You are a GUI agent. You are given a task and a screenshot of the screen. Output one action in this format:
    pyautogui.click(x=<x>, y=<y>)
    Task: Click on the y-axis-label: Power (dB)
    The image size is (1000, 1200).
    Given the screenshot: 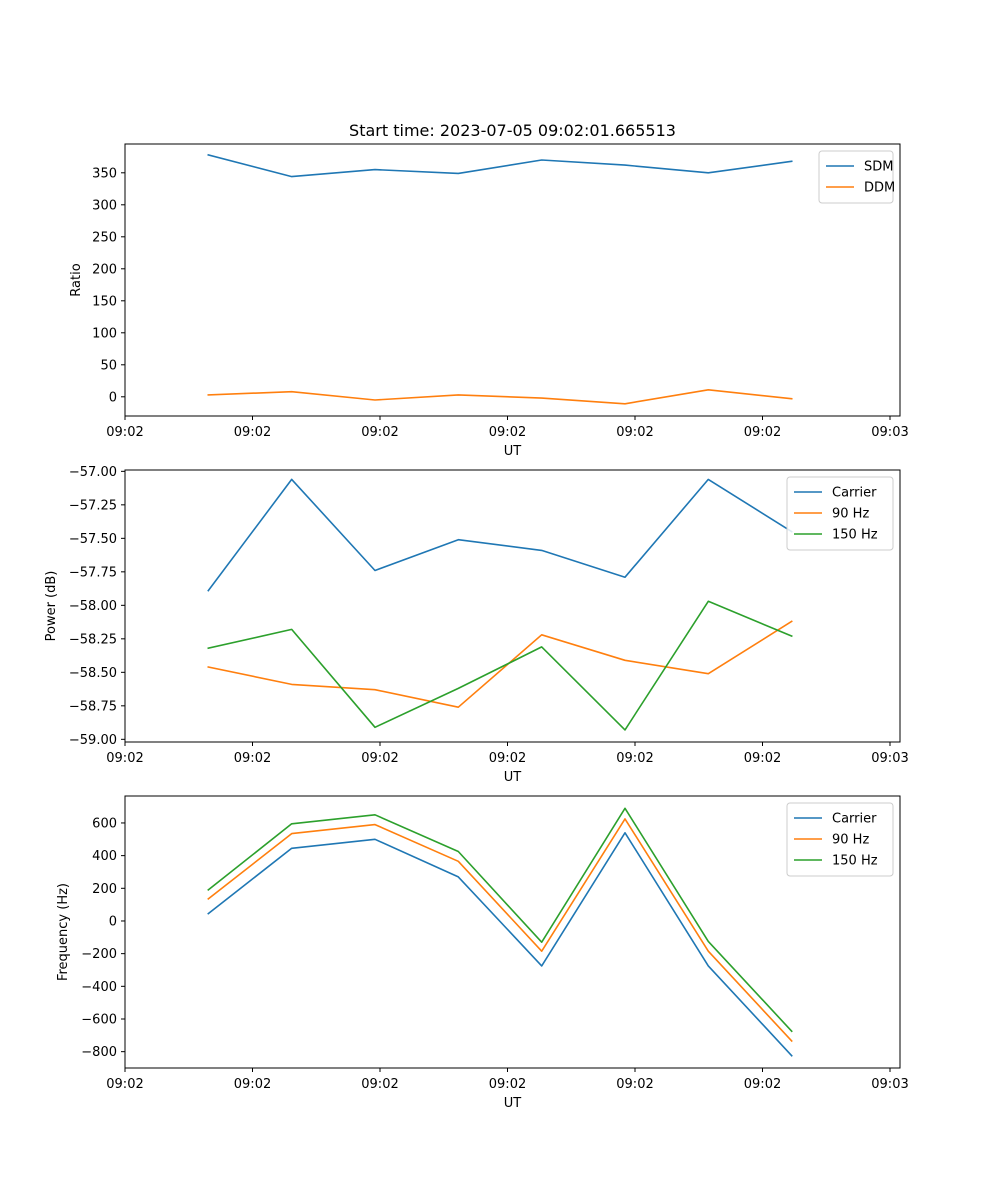 What is the action you would take?
    pyautogui.click(x=51, y=606)
    